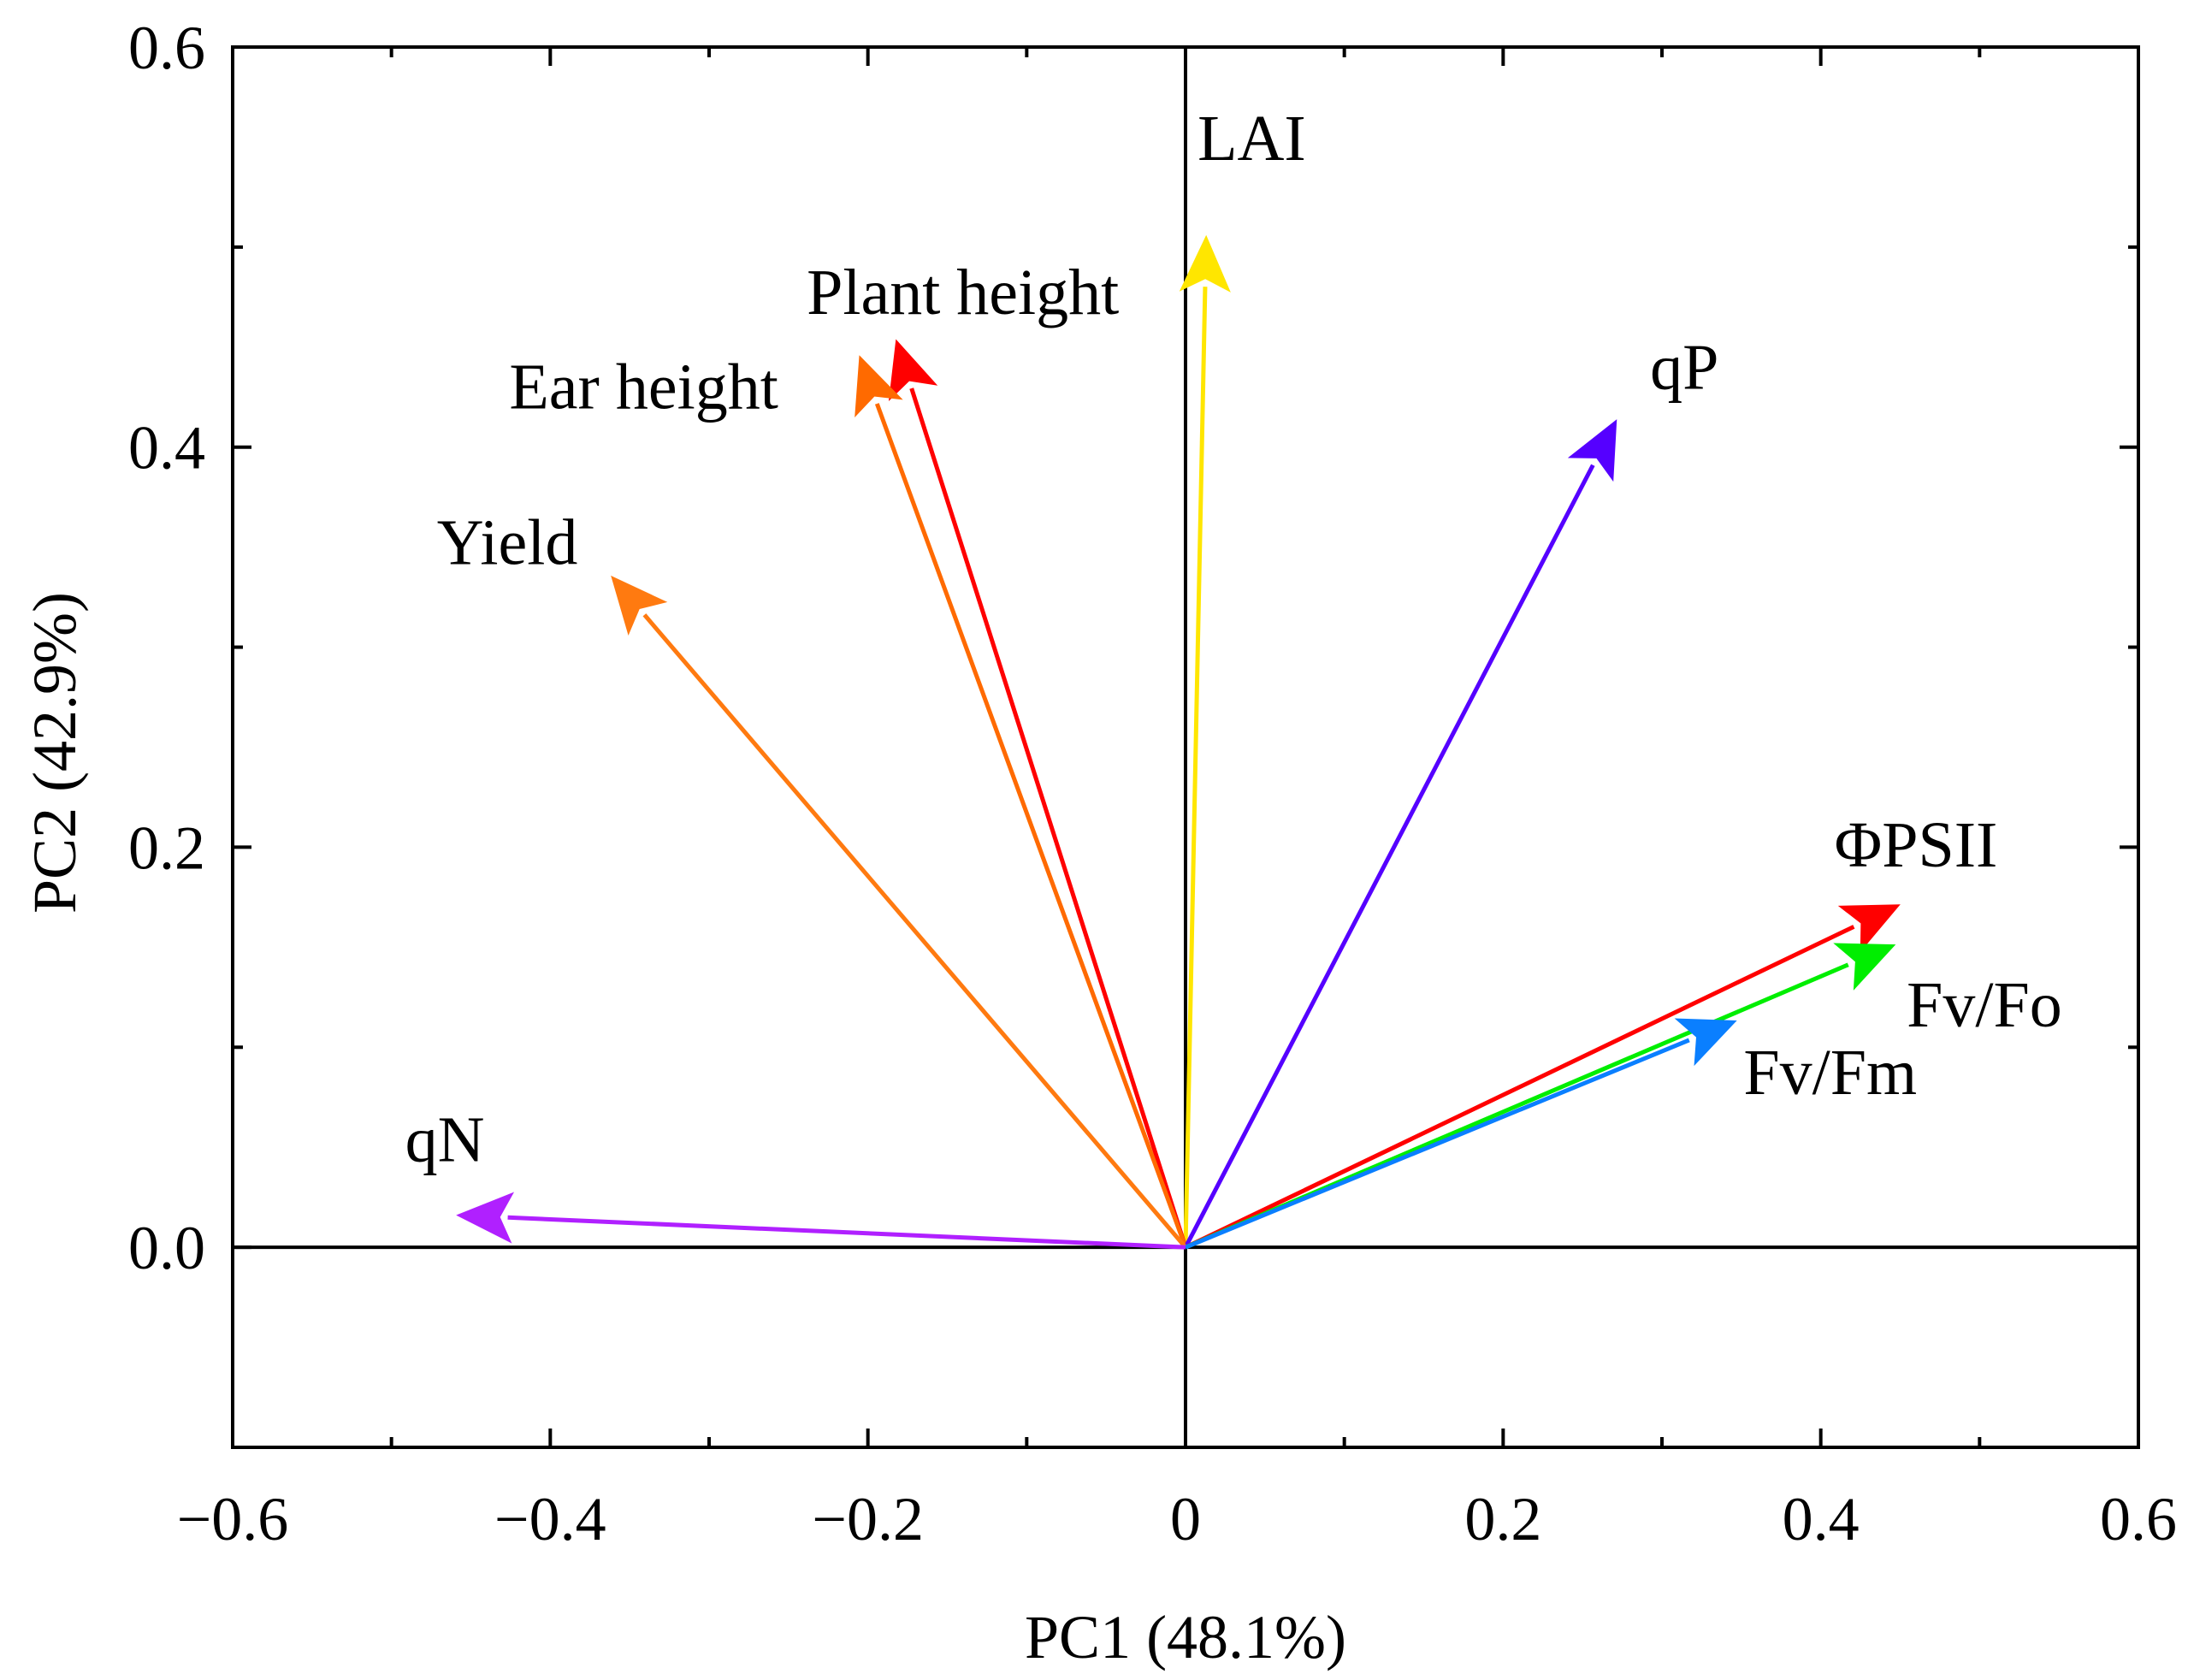  What do you see at coordinates (166, 48) in the screenshot?
I see `y-tick-label: 0.6` at bounding box center [166, 48].